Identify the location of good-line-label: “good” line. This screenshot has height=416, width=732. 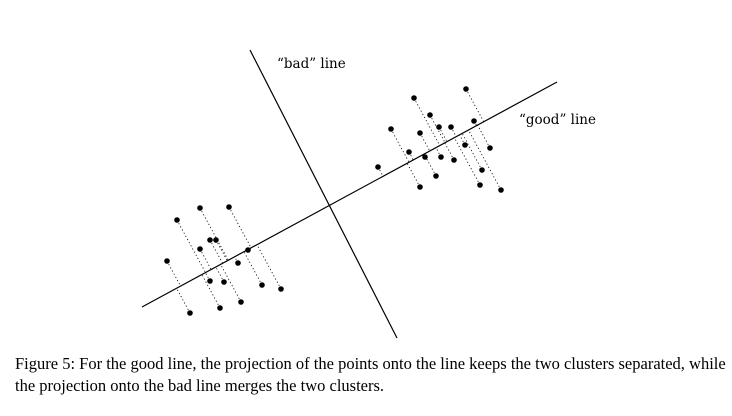
(557, 120).